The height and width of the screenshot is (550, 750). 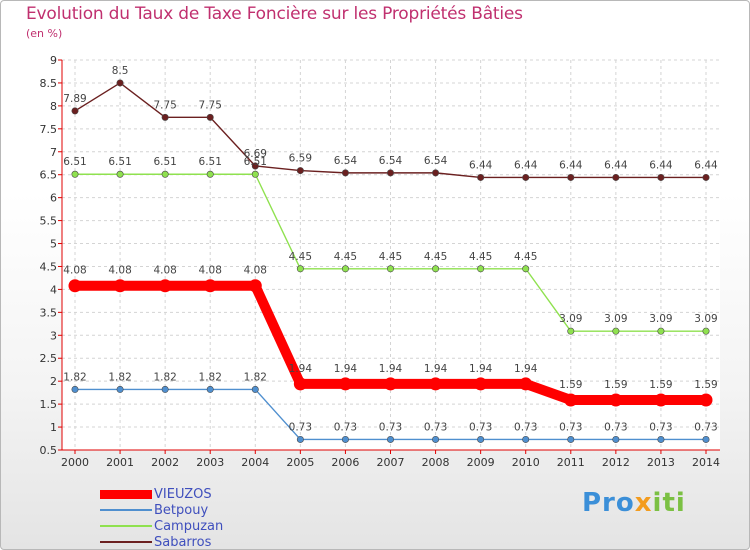 What do you see at coordinates (74, 99) in the screenshot?
I see `data-label-sabarros: 7.89` at bounding box center [74, 99].